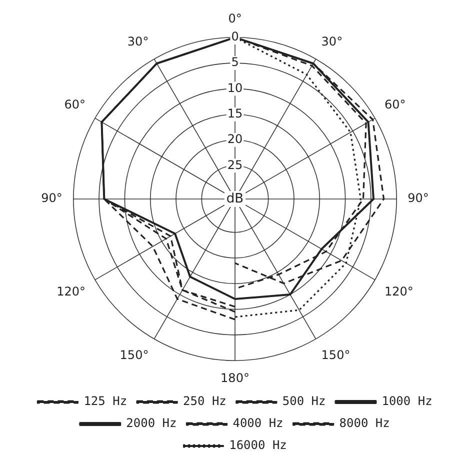  What do you see at coordinates (204, 401) in the screenshot?
I see `legend-label: 250 Hz` at bounding box center [204, 401].